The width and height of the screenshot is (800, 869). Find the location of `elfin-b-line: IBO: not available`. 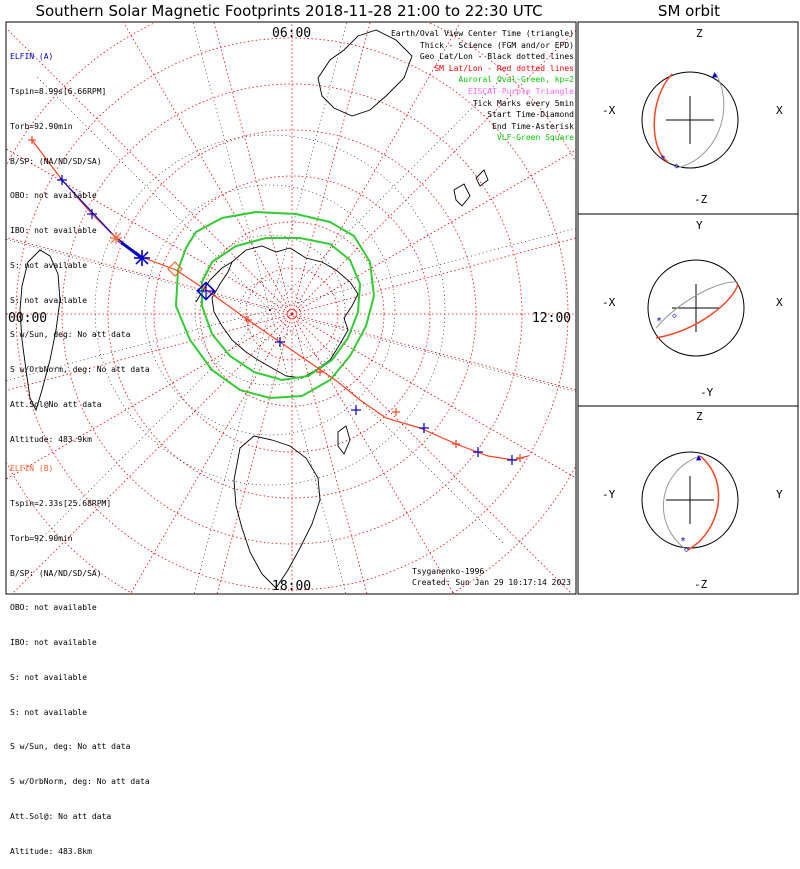

elfin-b-line: IBO: not available is located at coordinates (53, 643).